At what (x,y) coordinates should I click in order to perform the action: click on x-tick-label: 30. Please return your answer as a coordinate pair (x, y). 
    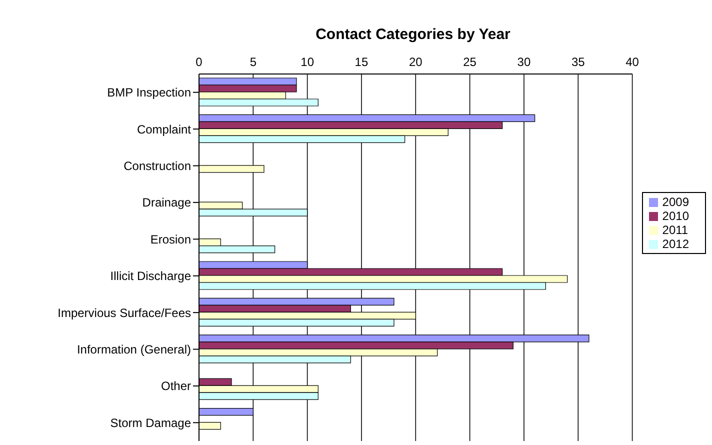
    Looking at the image, I should click on (524, 62).